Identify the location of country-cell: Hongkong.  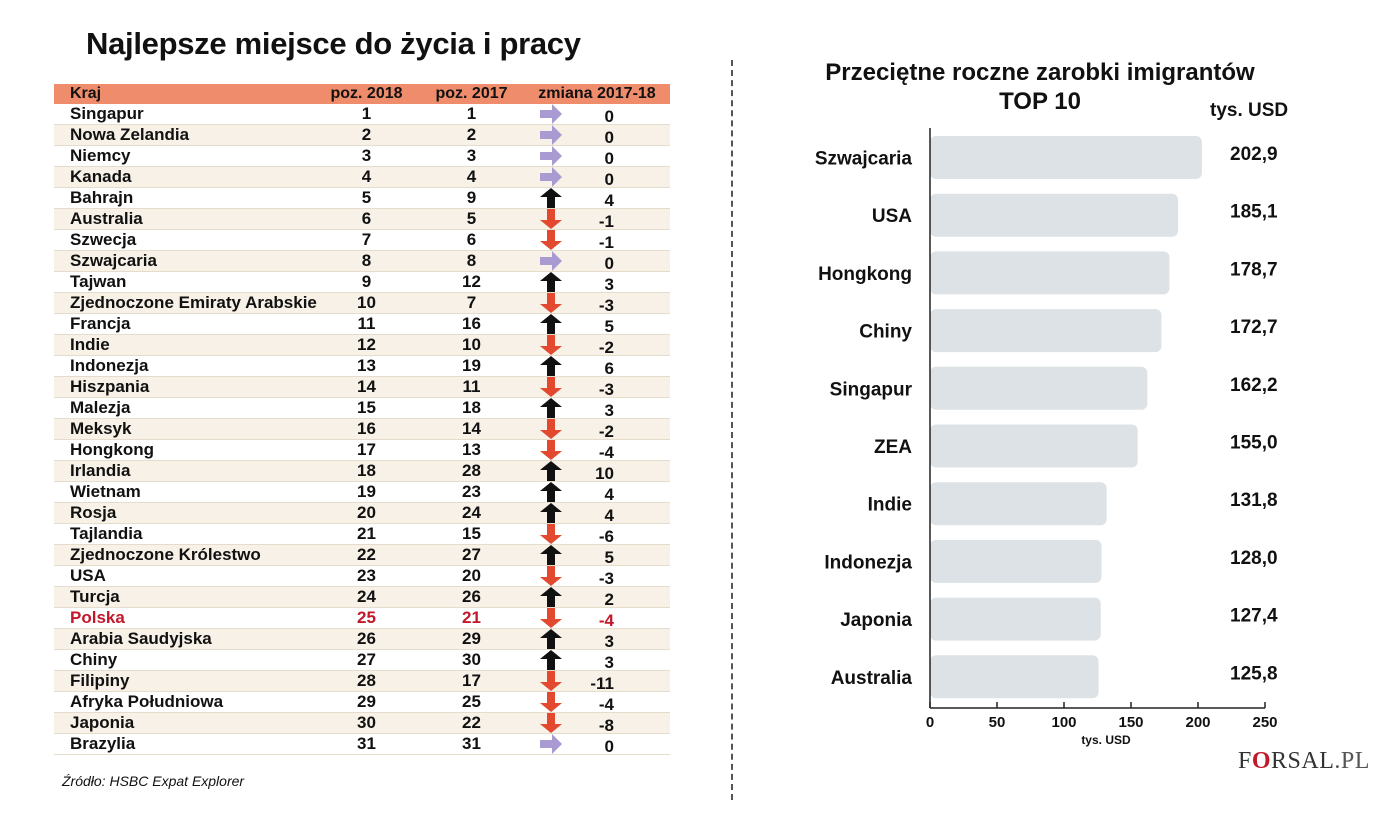
(184, 450).